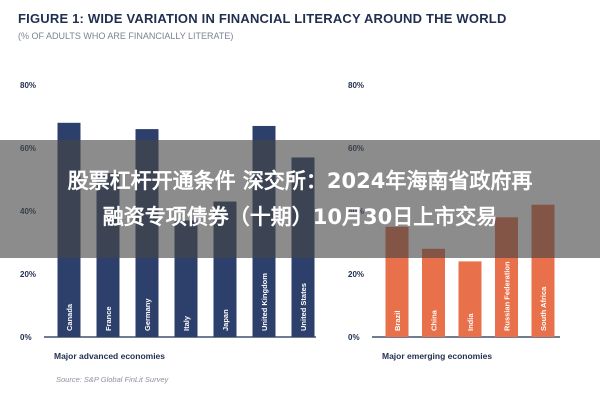  Describe the element at coordinates (264, 302) in the screenshot. I see `category-label: United Kingdom` at that location.